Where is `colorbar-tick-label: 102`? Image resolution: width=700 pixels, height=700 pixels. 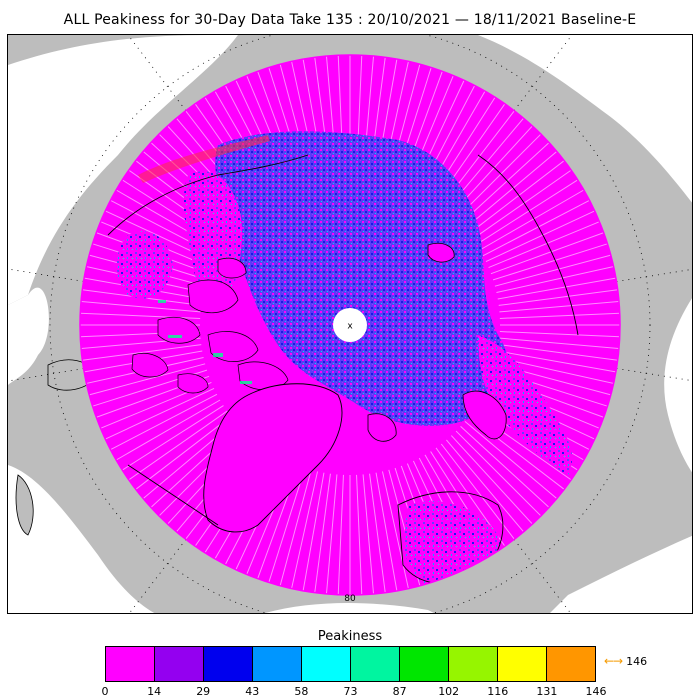 colorbar-tick-label: 102 is located at coordinates (449, 691).